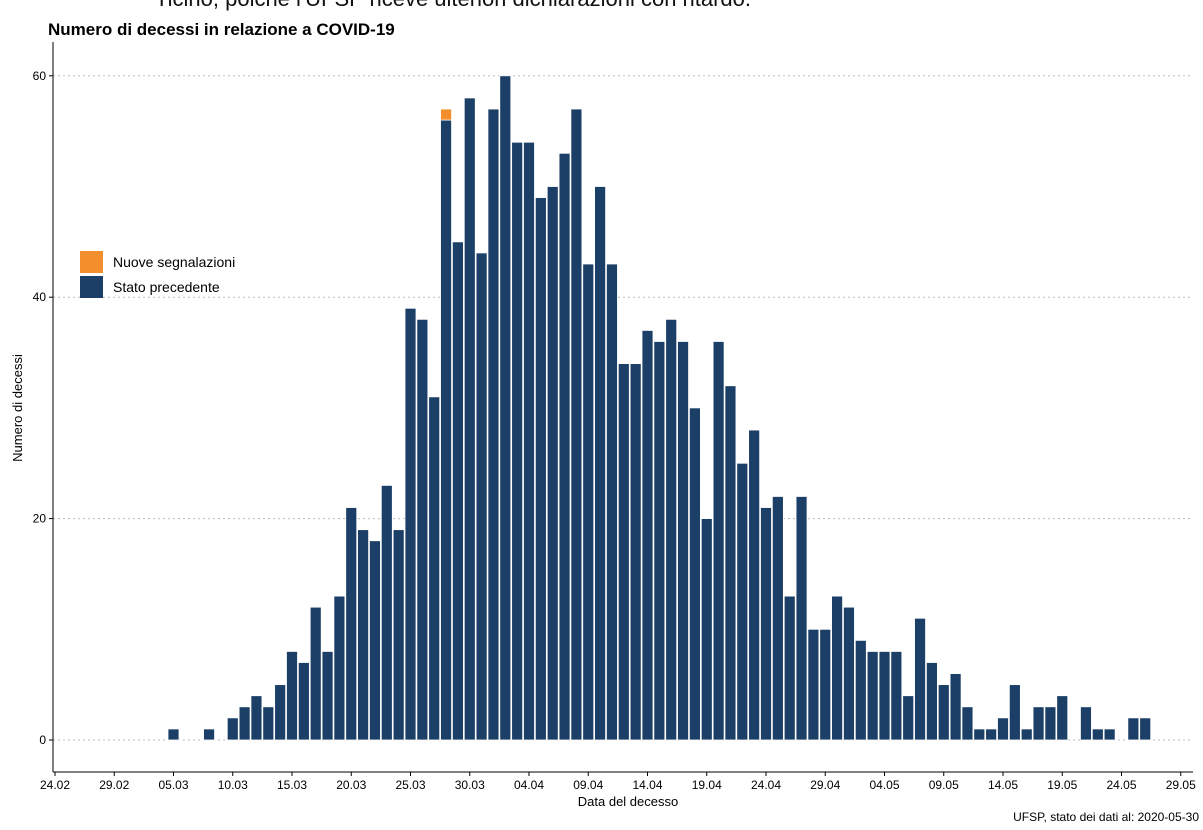 The height and width of the screenshot is (830, 1203). What do you see at coordinates (1181, 785) in the screenshot?
I see `x-tick-label: 29.05` at bounding box center [1181, 785].